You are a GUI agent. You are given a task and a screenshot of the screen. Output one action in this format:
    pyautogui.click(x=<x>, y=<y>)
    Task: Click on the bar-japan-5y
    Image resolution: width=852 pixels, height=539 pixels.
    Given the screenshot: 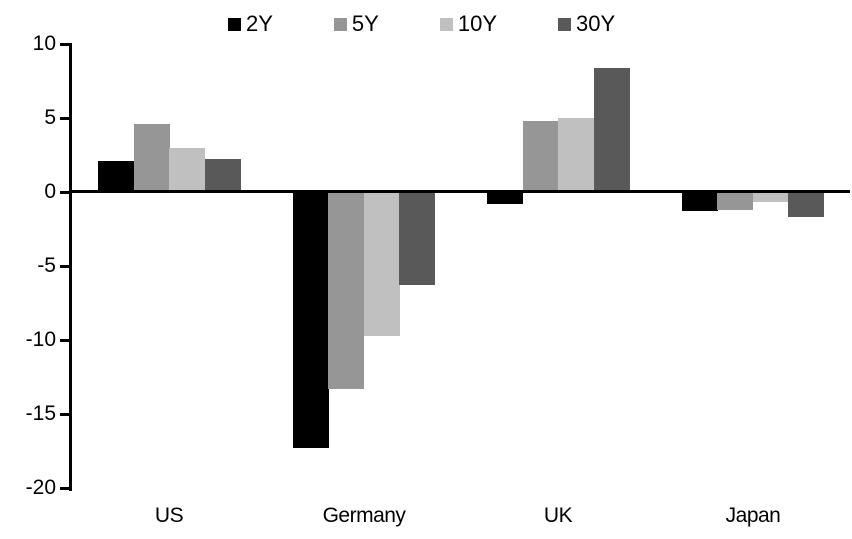 What is the action you would take?
    pyautogui.click(x=735, y=201)
    